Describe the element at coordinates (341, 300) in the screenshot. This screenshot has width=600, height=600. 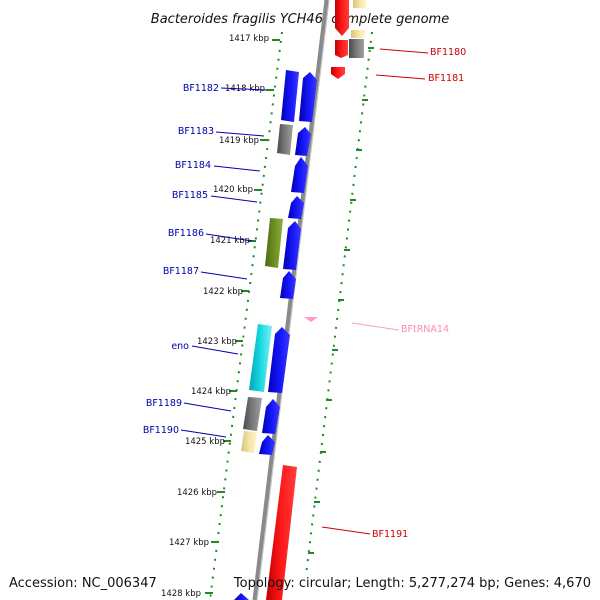
I see `right-track-ticks` at that location.